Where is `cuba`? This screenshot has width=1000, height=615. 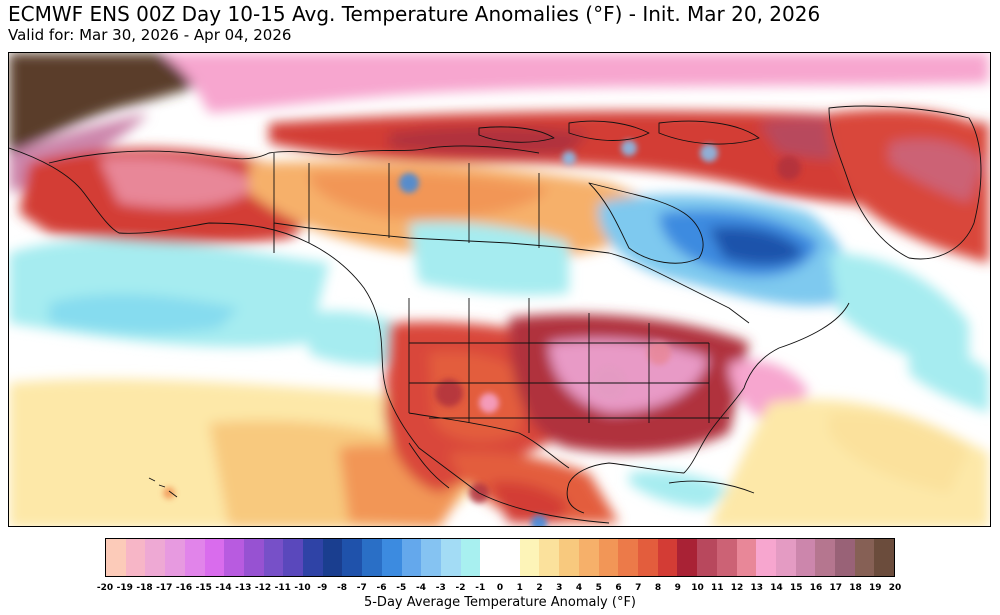 cuba is located at coordinates (711, 487).